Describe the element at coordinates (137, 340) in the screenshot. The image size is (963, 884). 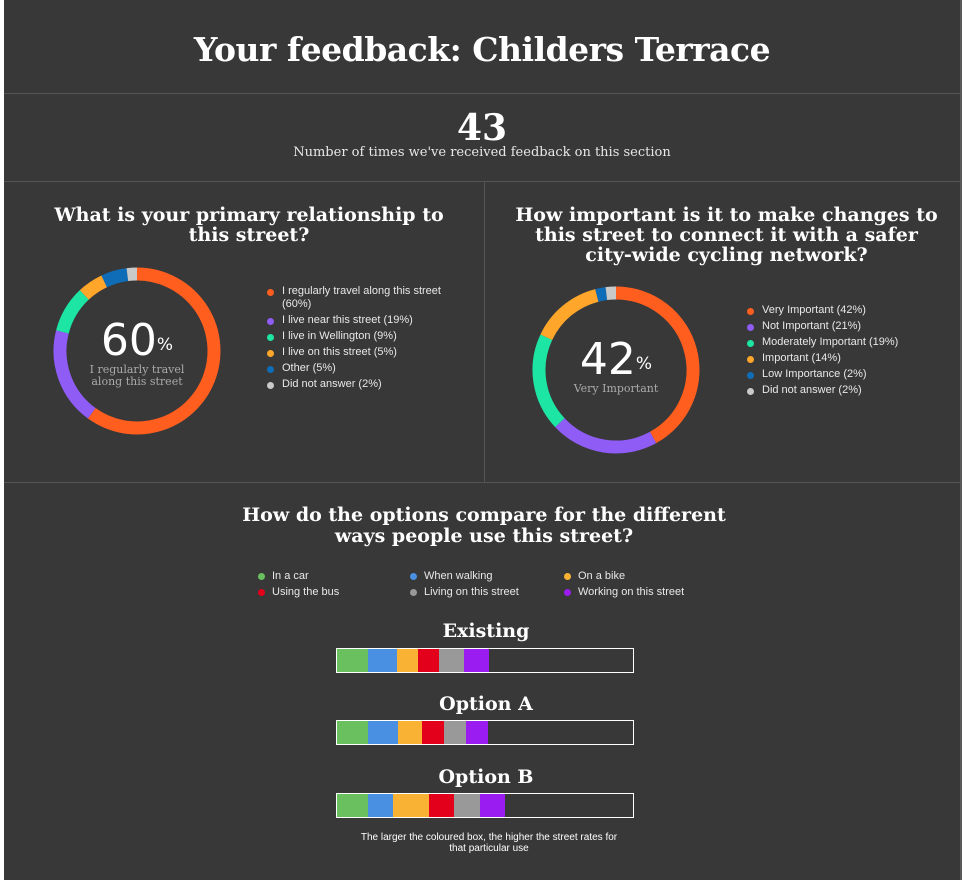
I see `donut-center-value: 60%` at that location.